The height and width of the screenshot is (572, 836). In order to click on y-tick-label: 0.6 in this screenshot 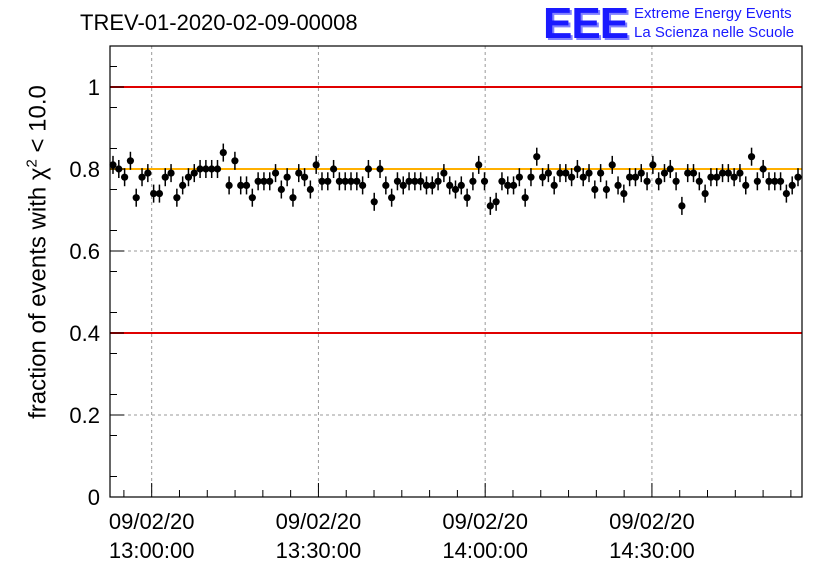, I will do `click(84, 251)`.